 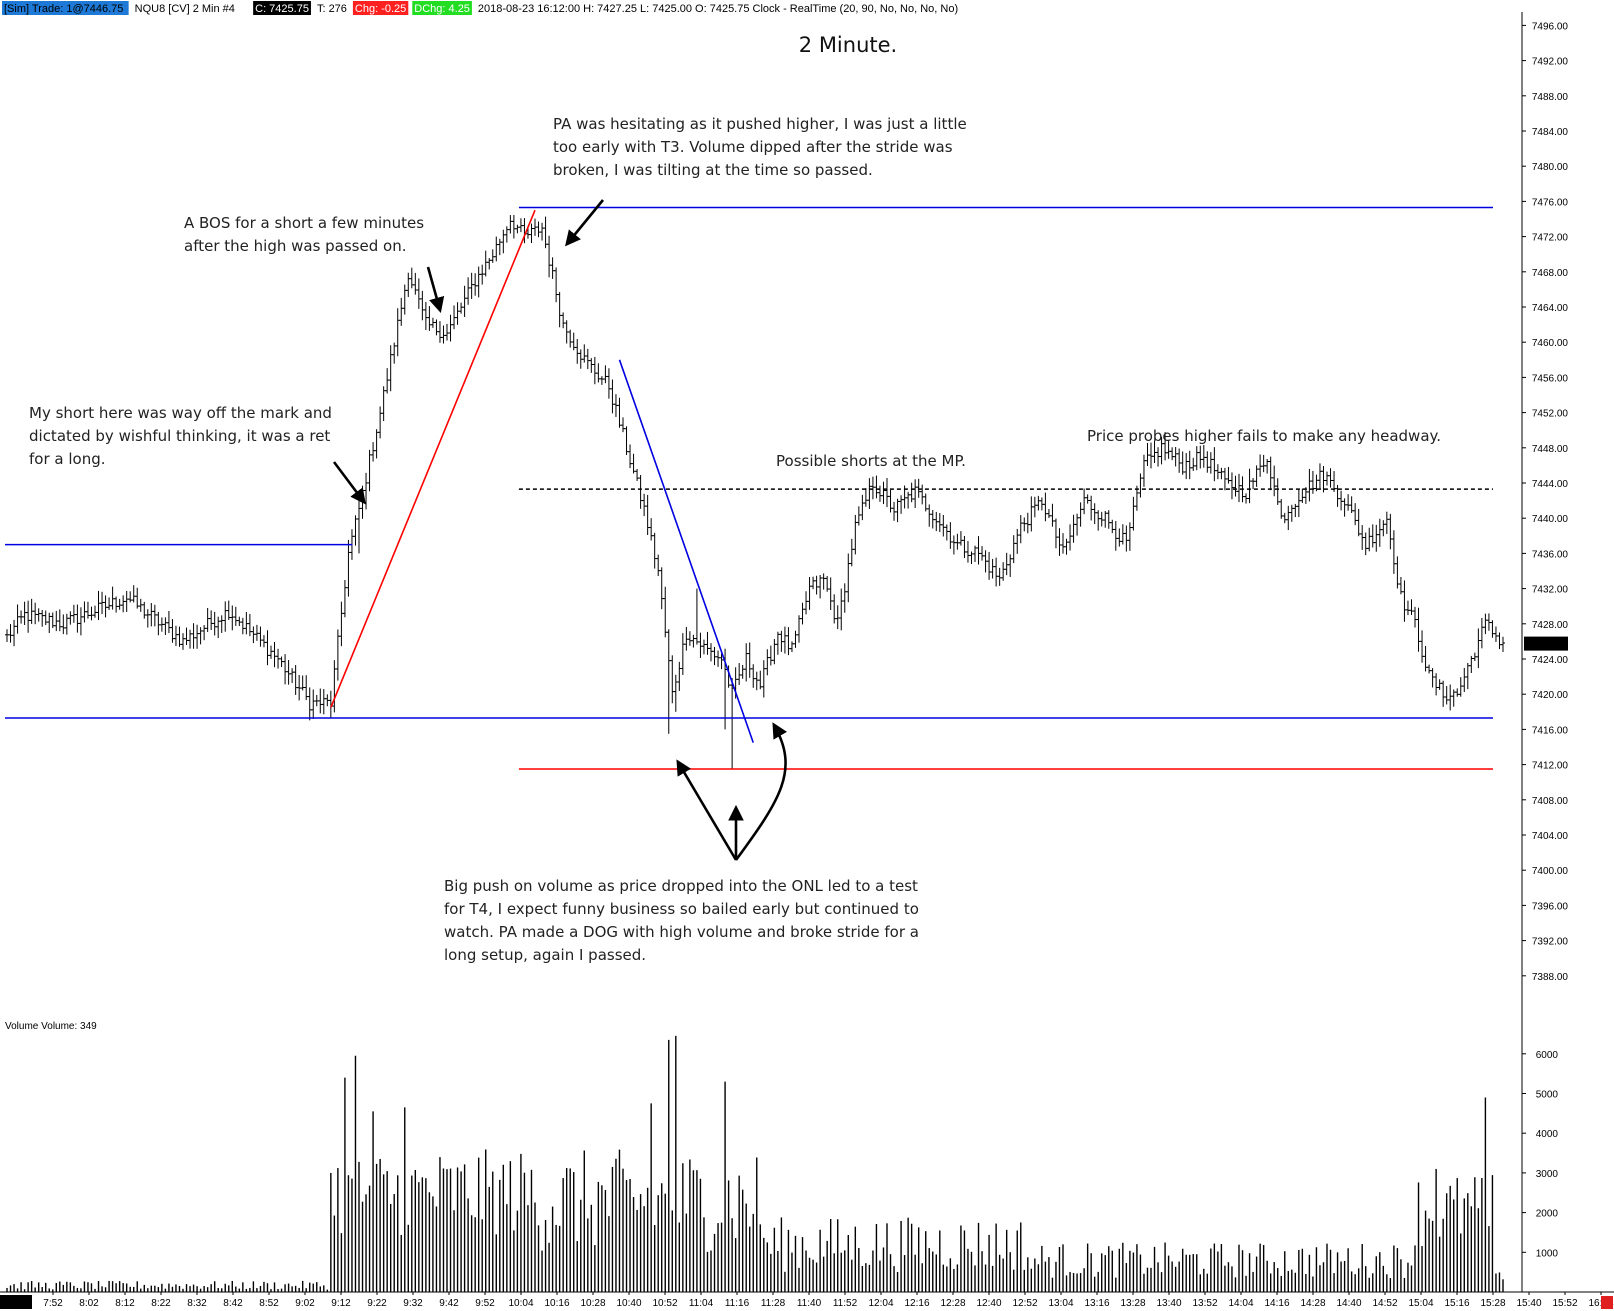 I want to click on header-segment-text: [Sim] Trade: 1@7446.75, so click(x=63, y=9).